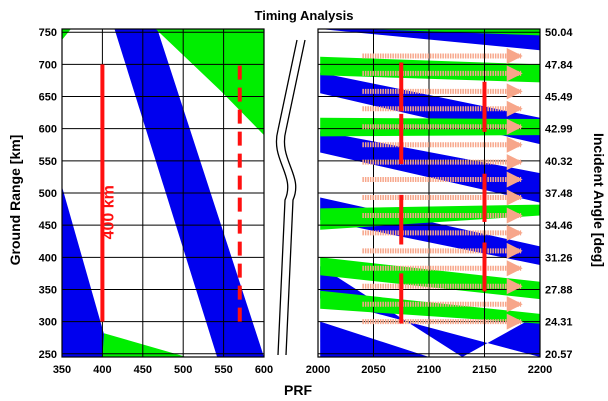 The image size is (608, 401). What do you see at coordinates (223, 370) in the screenshot?
I see `left-x-tick-label-4: 550` at bounding box center [223, 370].